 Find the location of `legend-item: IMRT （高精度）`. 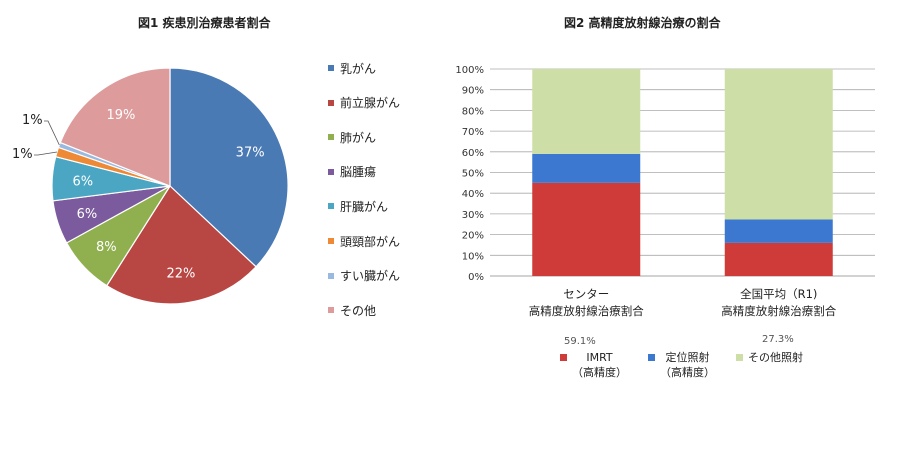

legend-item: IMRT （高精度） is located at coordinates (593, 365).